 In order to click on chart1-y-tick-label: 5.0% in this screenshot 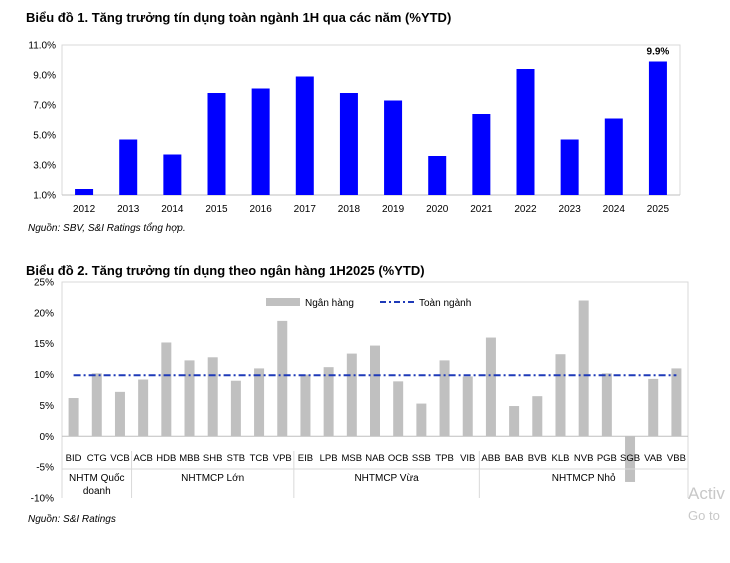, I will do `click(44, 136)`.